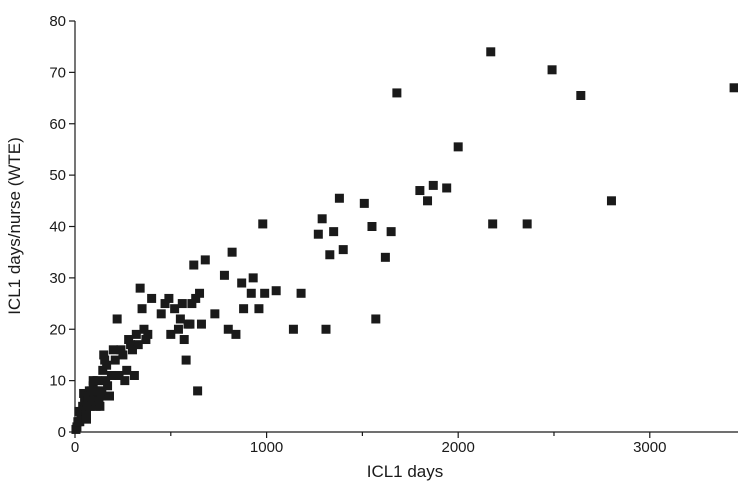 This screenshot has width=738, height=483. Describe the element at coordinates (57, 175) in the screenshot. I see `y-tick-label: 50` at that location.